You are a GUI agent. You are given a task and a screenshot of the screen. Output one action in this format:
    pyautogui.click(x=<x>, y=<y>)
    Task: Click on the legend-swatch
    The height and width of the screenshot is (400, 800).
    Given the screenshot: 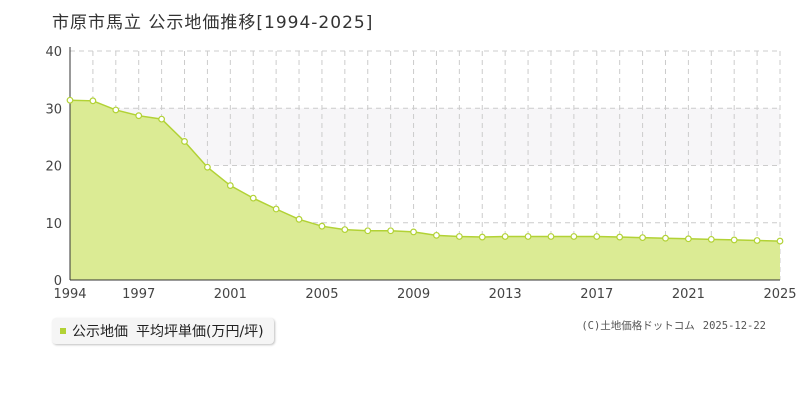 What is the action you would take?
    pyautogui.click(x=63, y=331)
    